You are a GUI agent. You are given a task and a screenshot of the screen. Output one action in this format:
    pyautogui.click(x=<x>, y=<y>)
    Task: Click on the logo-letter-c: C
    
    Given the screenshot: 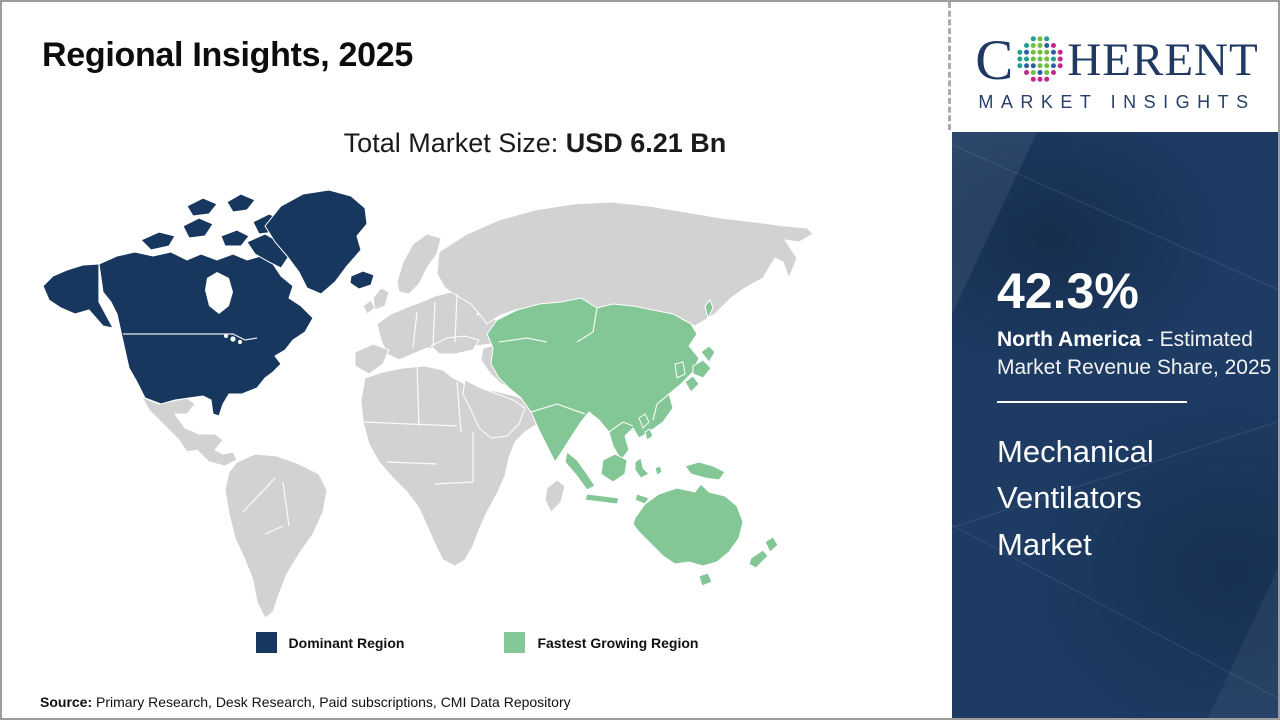 What is the action you would take?
    pyautogui.click(x=994, y=60)
    